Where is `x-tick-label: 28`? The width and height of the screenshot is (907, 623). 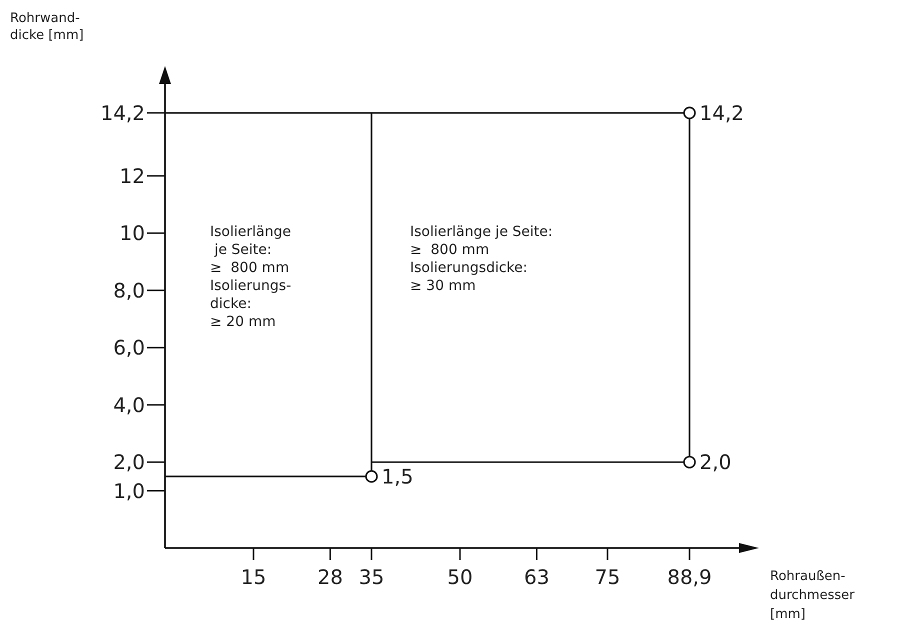 x-tick-label: 28 is located at coordinates (330, 577).